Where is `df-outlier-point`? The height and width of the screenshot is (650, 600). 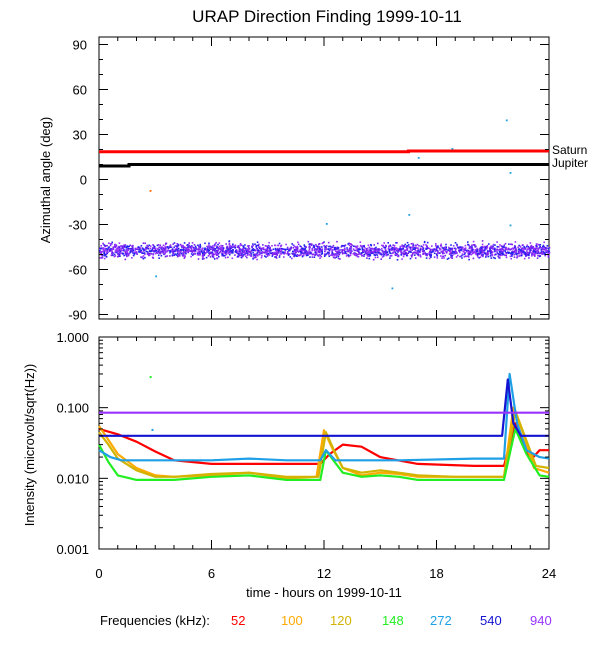 df-outlier-point is located at coordinates (418, 158).